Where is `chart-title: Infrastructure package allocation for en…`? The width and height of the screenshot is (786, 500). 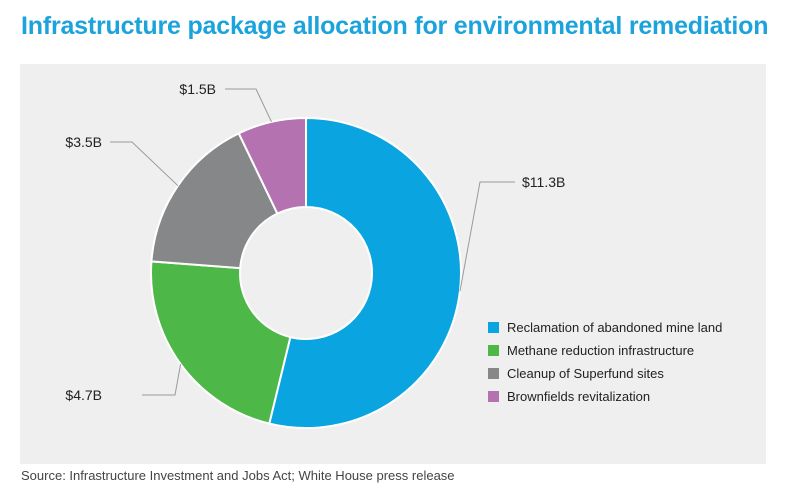
chart-title: Infrastructure package allocation for en… is located at coordinates (395, 26).